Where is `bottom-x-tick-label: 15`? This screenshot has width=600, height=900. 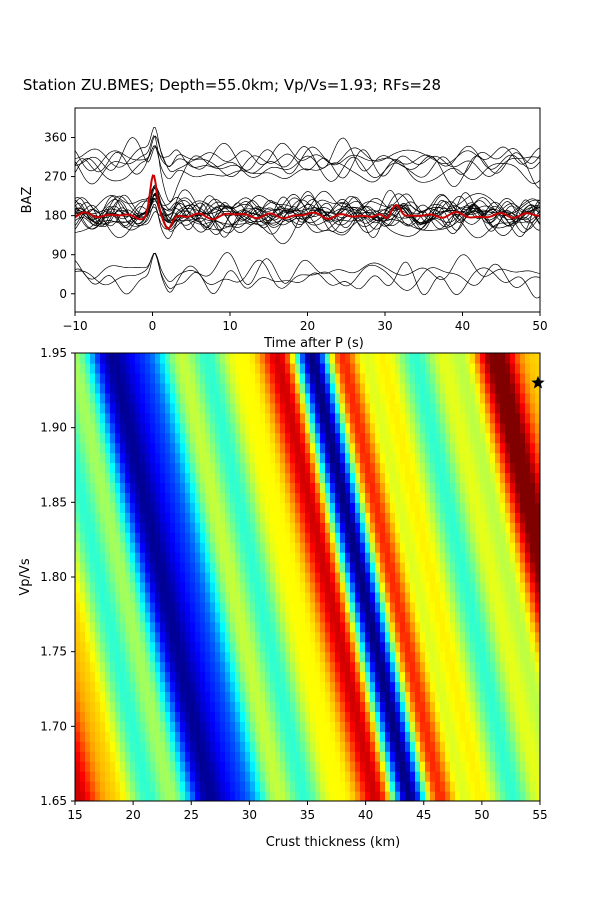 bottom-x-tick-label: 15 is located at coordinates (74, 815).